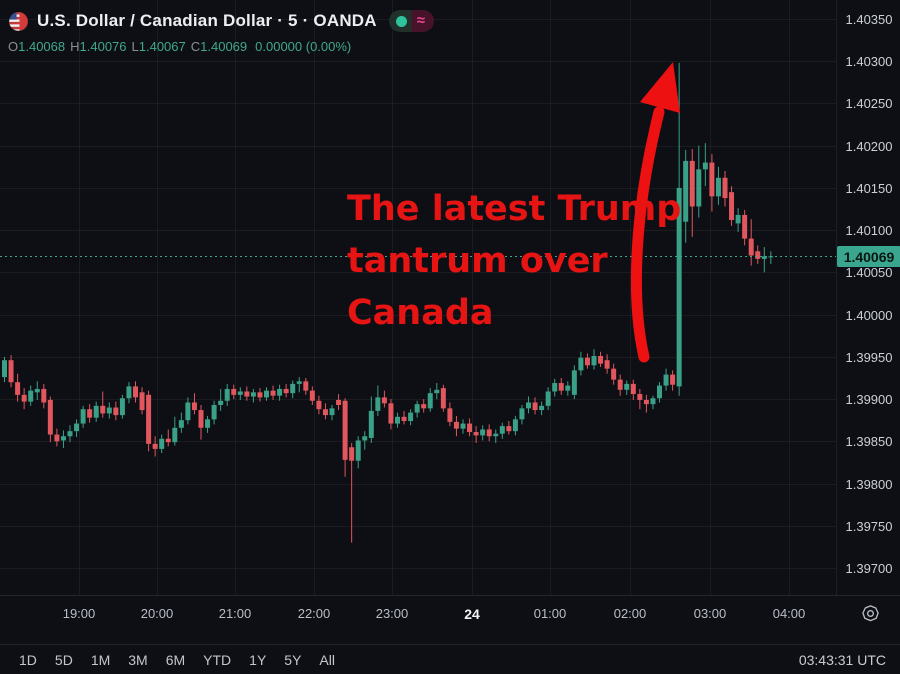 The width and height of the screenshot is (900, 674). I want to click on price-tick-label: 1.39950, so click(869, 357).